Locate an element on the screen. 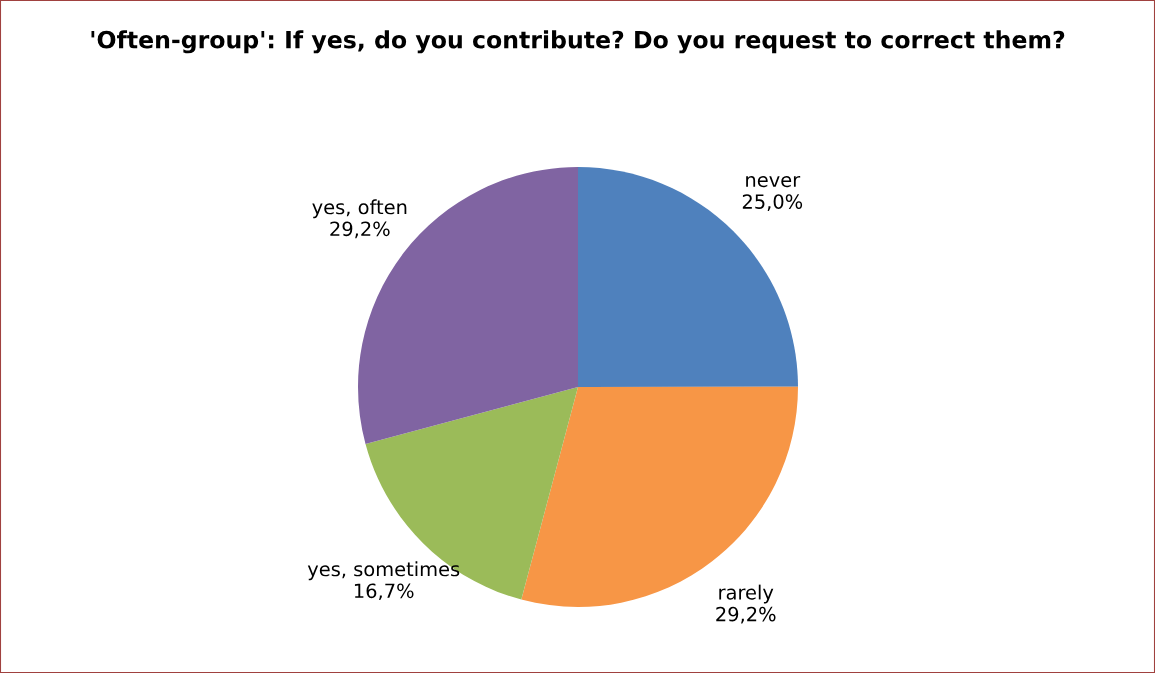 Image resolution: width=1155 pixels, height=673 pixels. slice-label: never is located at coordinates (773, 181).